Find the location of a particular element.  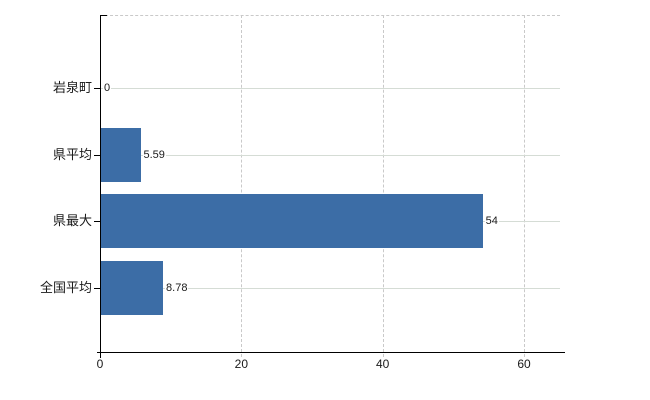

x-tick-label: 40 is located at coordinates (382, 364).